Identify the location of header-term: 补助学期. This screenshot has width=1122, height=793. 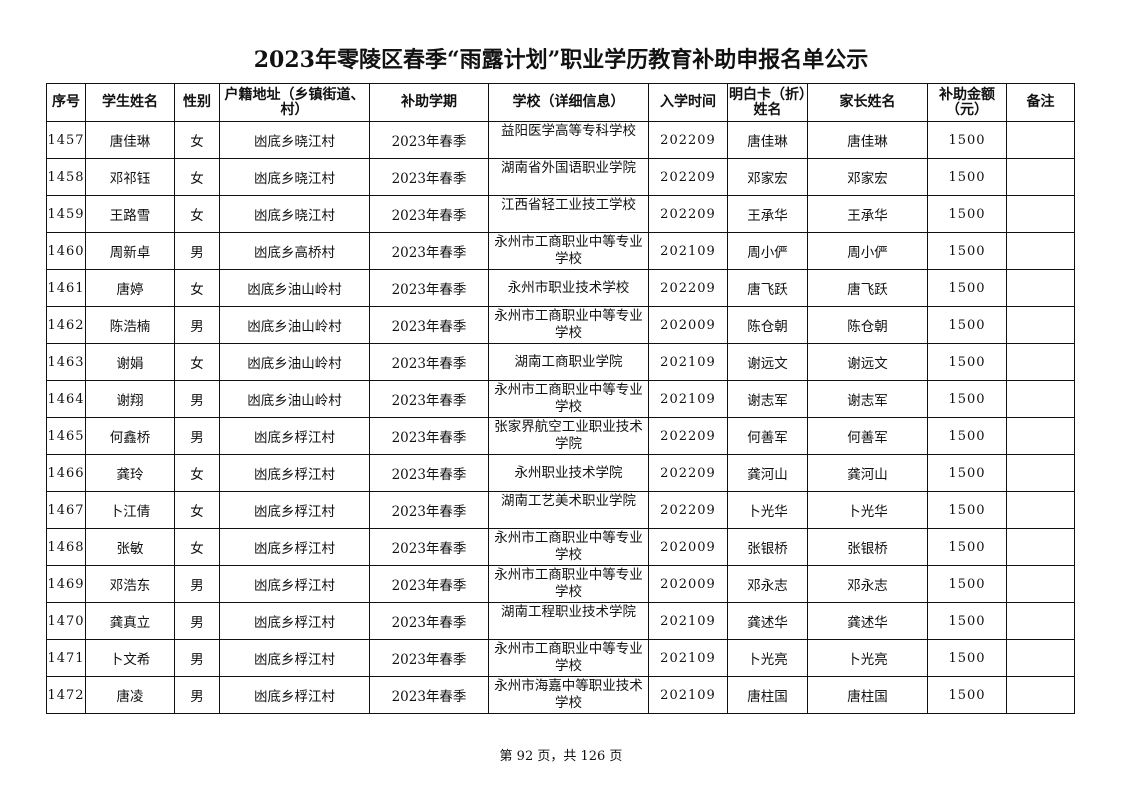
(429, 102).